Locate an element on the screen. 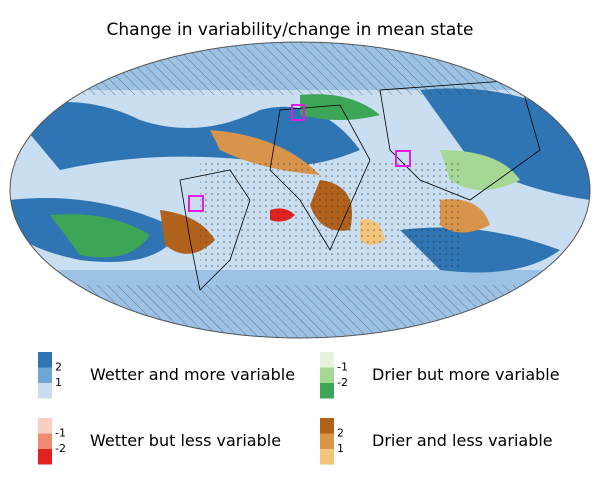  legend-label: Wetter and more variable is located at coordinates (192, 374).